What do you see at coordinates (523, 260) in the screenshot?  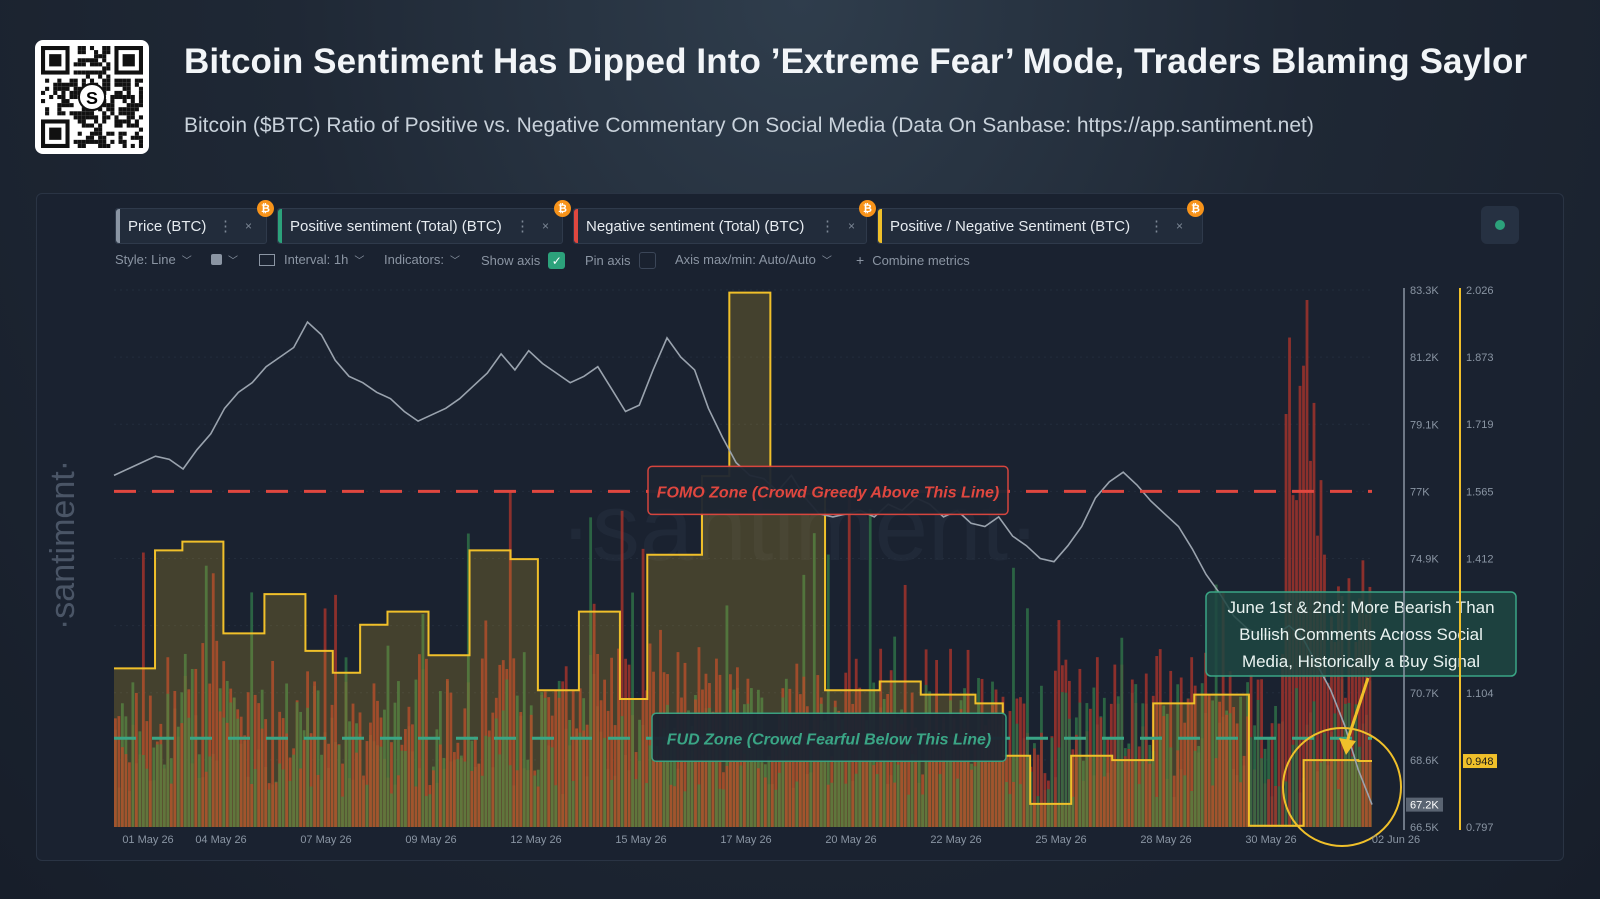 I see `show-axis-toggle: Show axis ✓` at bounding box center [523, 260].